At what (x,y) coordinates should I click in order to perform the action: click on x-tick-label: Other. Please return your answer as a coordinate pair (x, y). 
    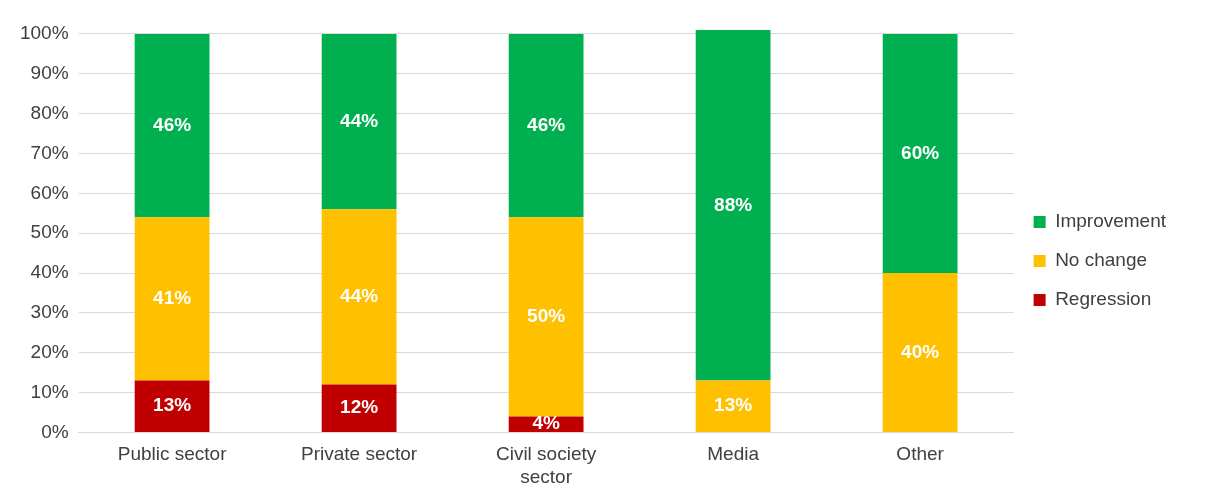
    Looking at the image, I should click on (920, 454).